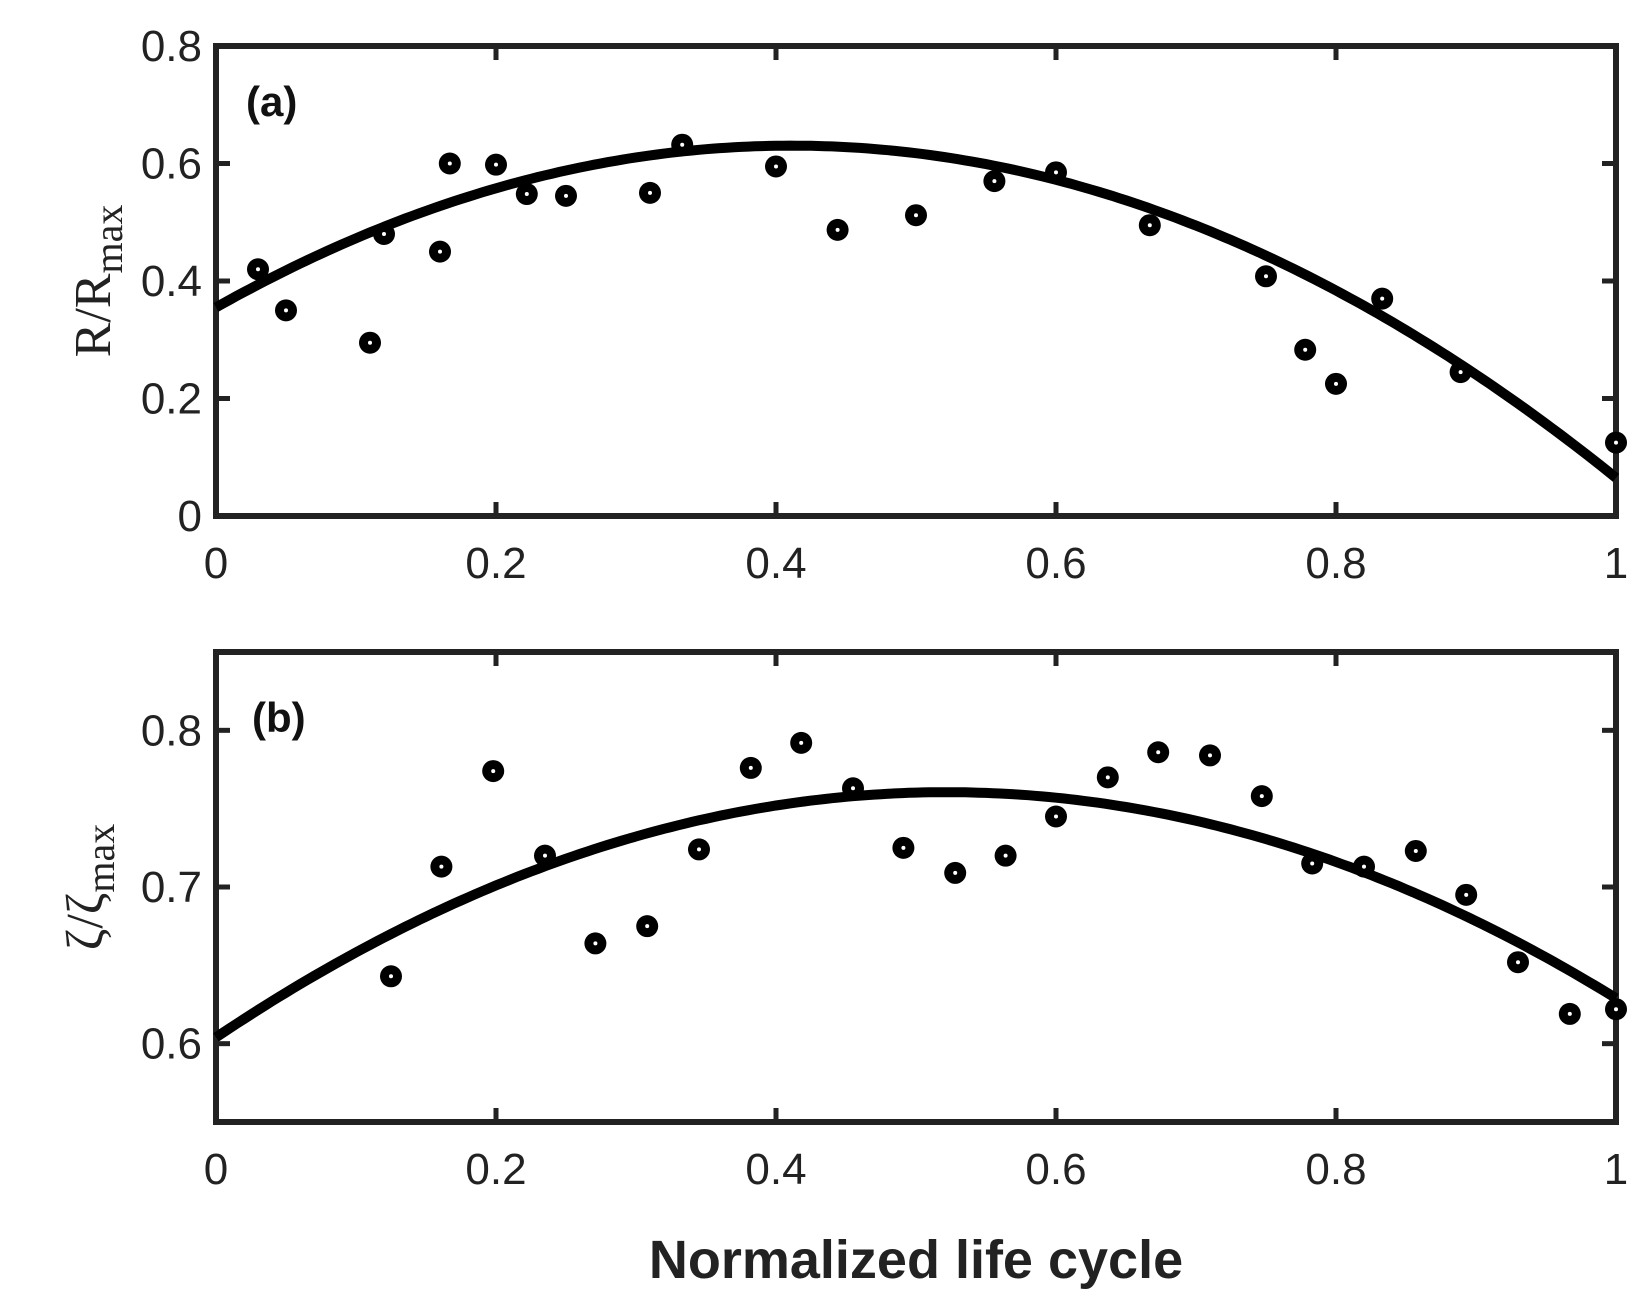  Describe the element at coordinates (171, 281) in the screenshot. I see `y-tick-label: 0.4` at that location.